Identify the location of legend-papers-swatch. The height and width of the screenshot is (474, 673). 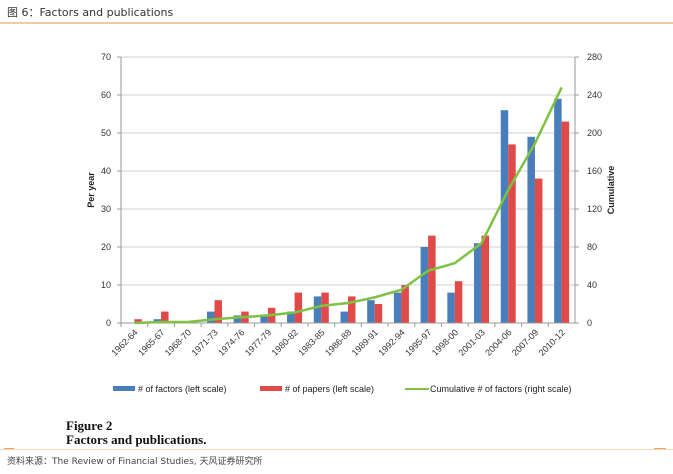
(271, 388).